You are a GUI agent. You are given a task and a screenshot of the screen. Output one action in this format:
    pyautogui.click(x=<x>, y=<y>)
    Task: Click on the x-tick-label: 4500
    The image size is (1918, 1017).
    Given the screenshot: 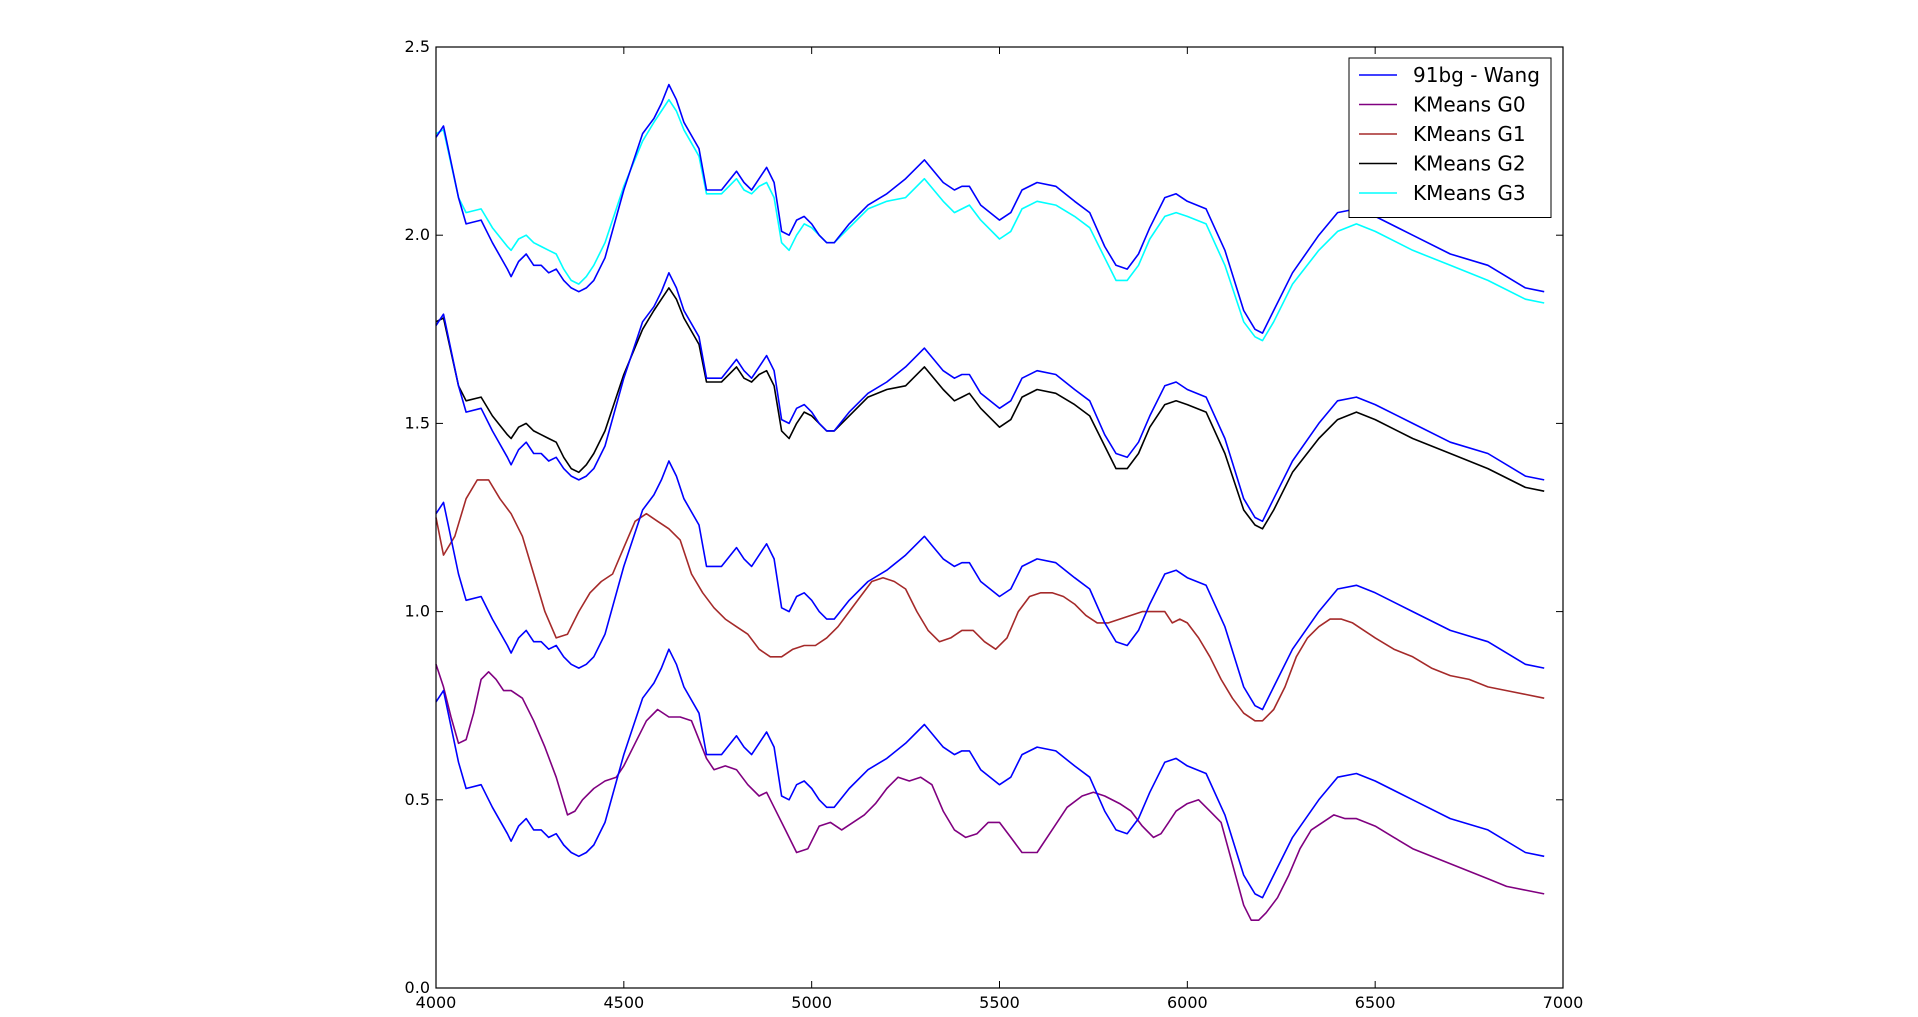 What is the action you would take?
    pyautogui.click(x=623, y=1002)
    